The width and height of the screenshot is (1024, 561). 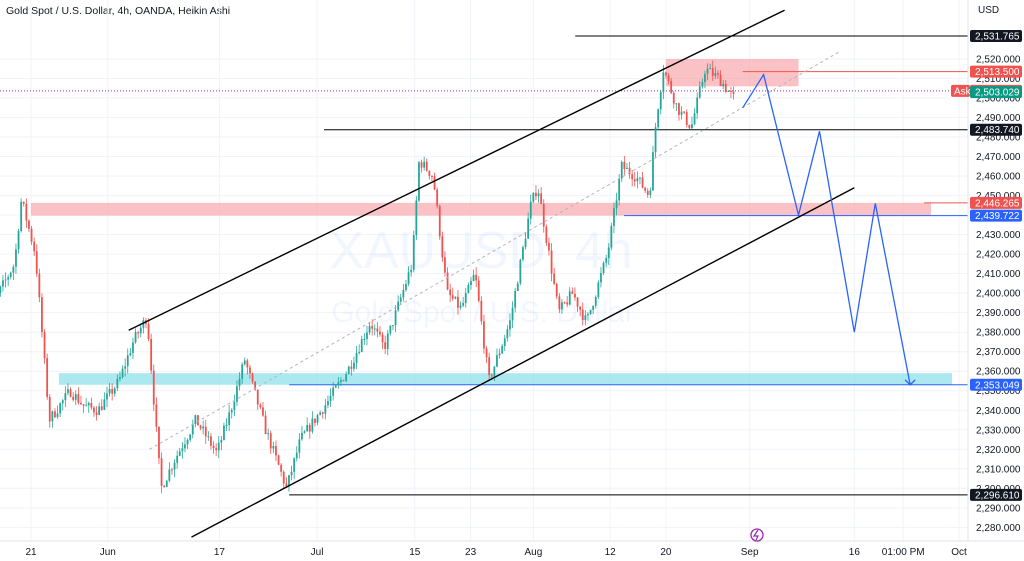 I want to click on projection-path, so click(x=829, y=229).